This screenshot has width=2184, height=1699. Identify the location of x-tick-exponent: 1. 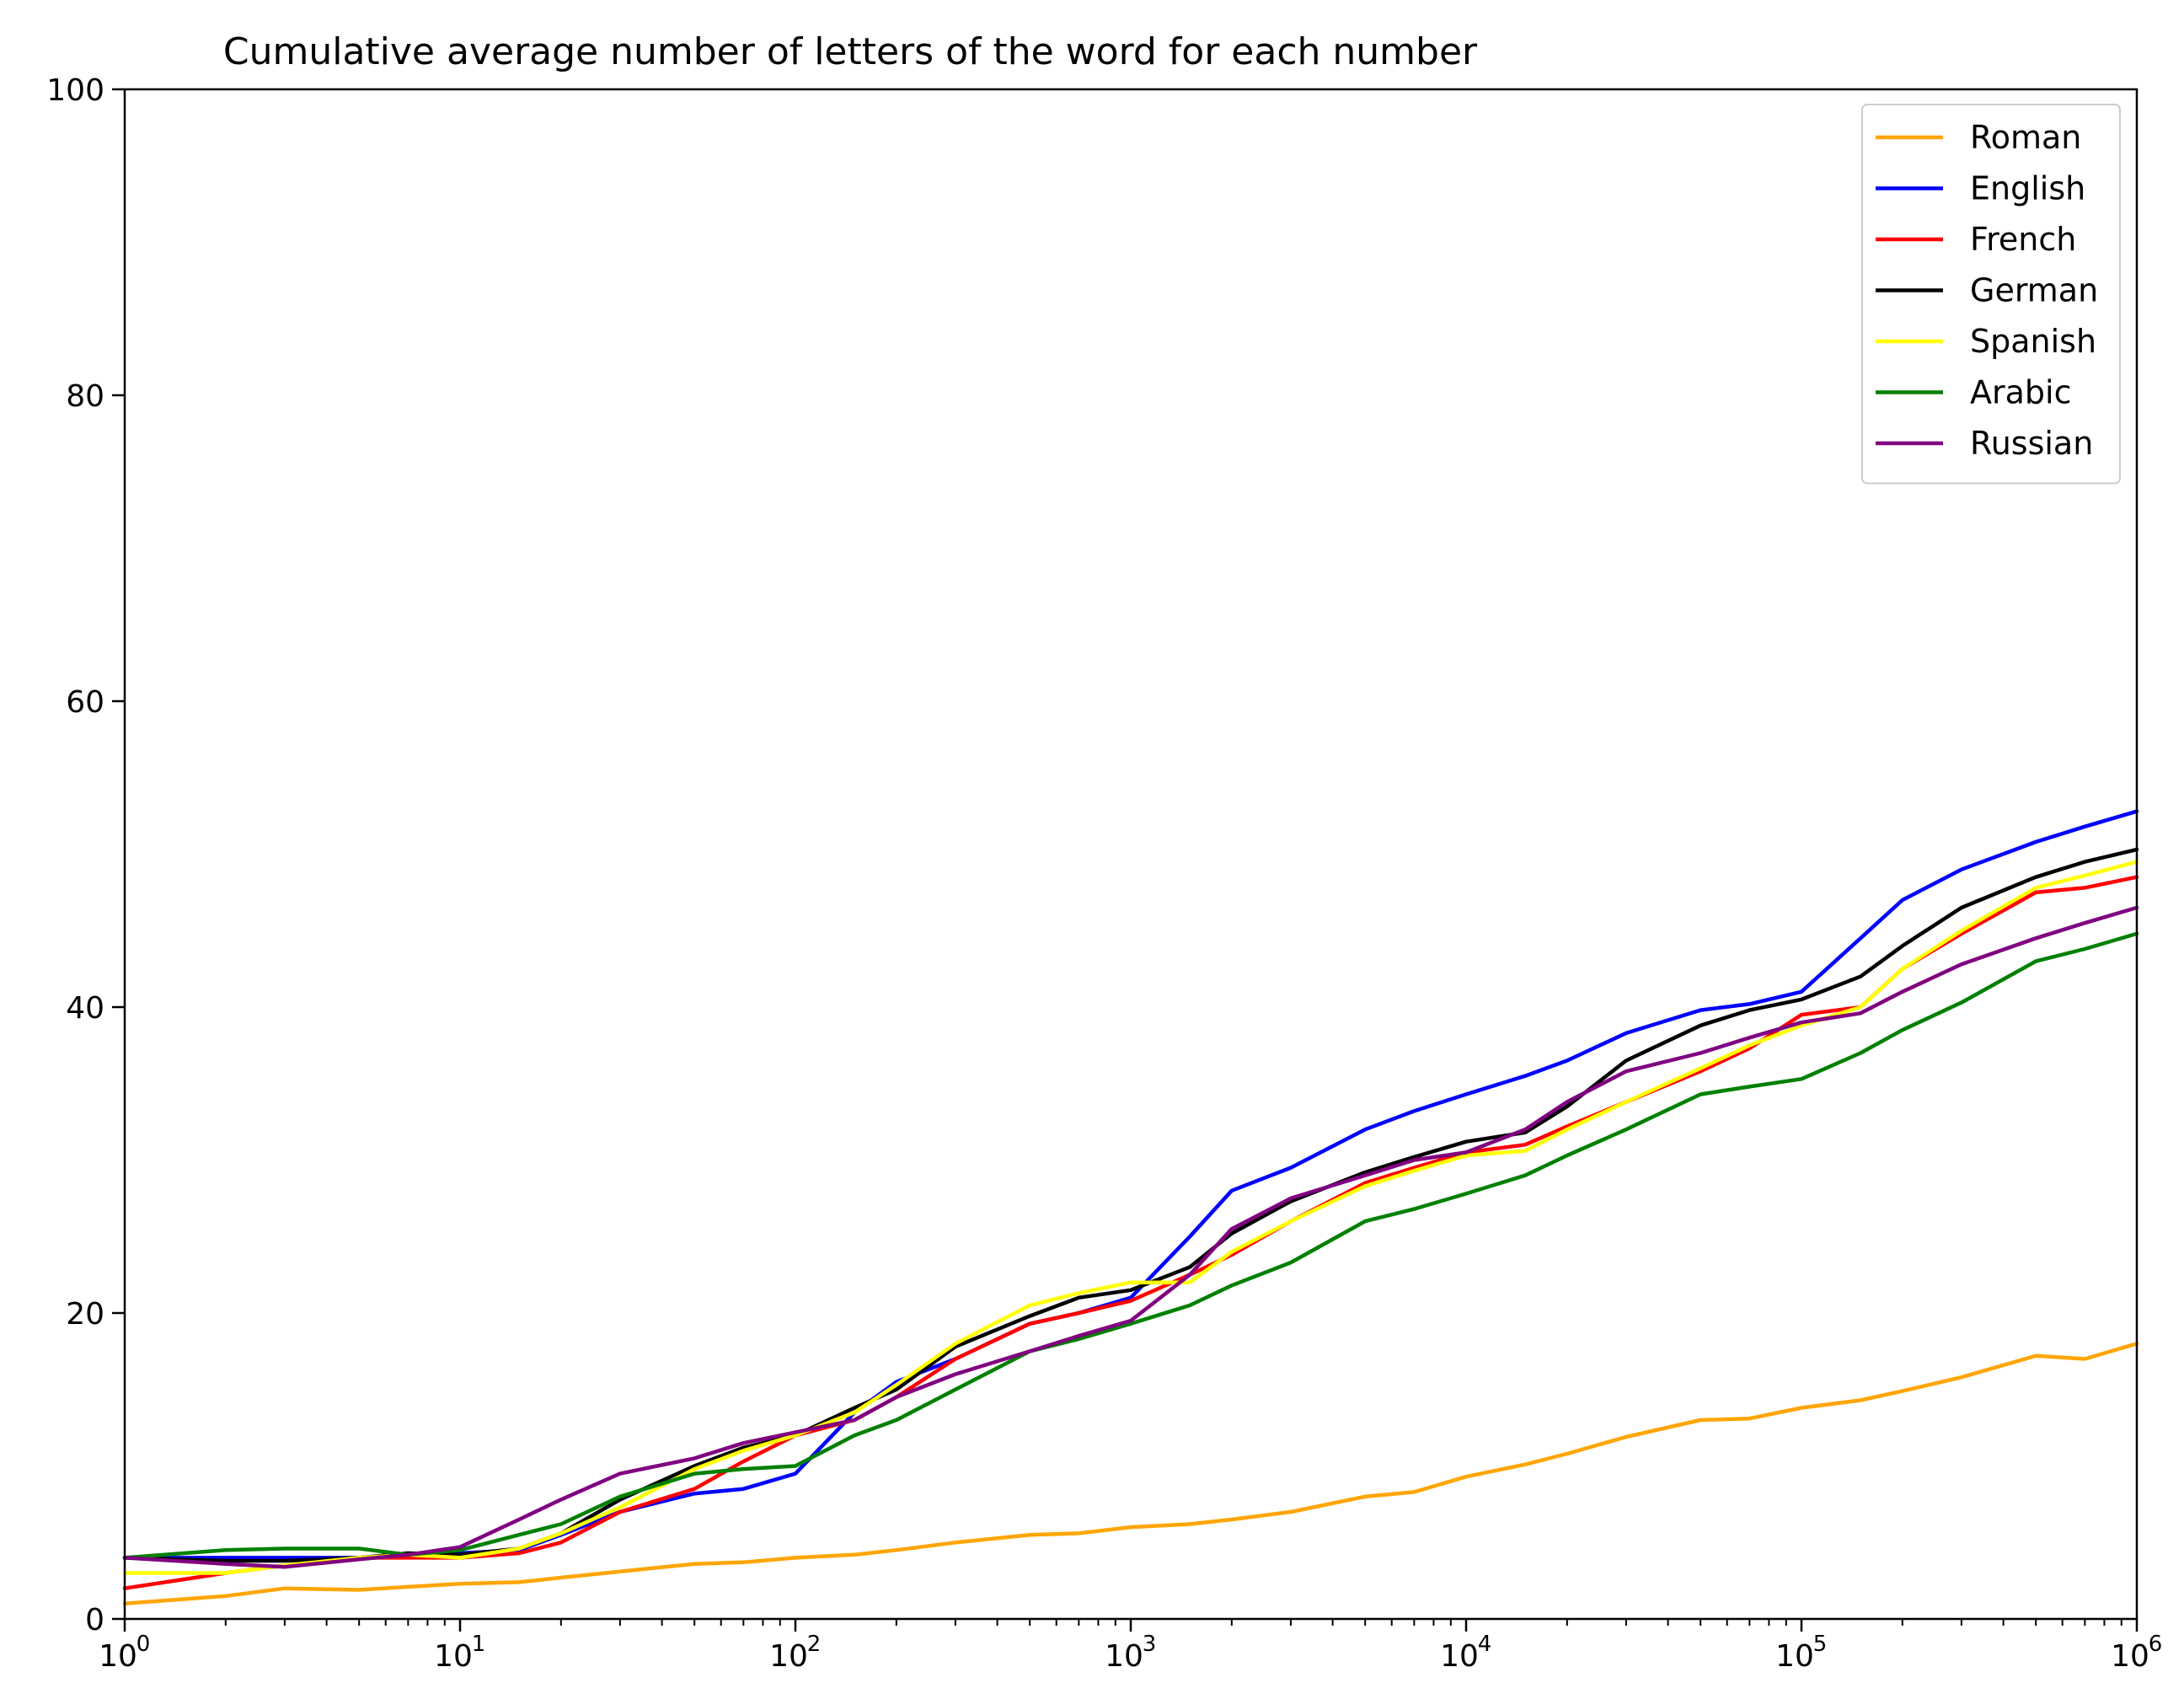
(479, 1644).